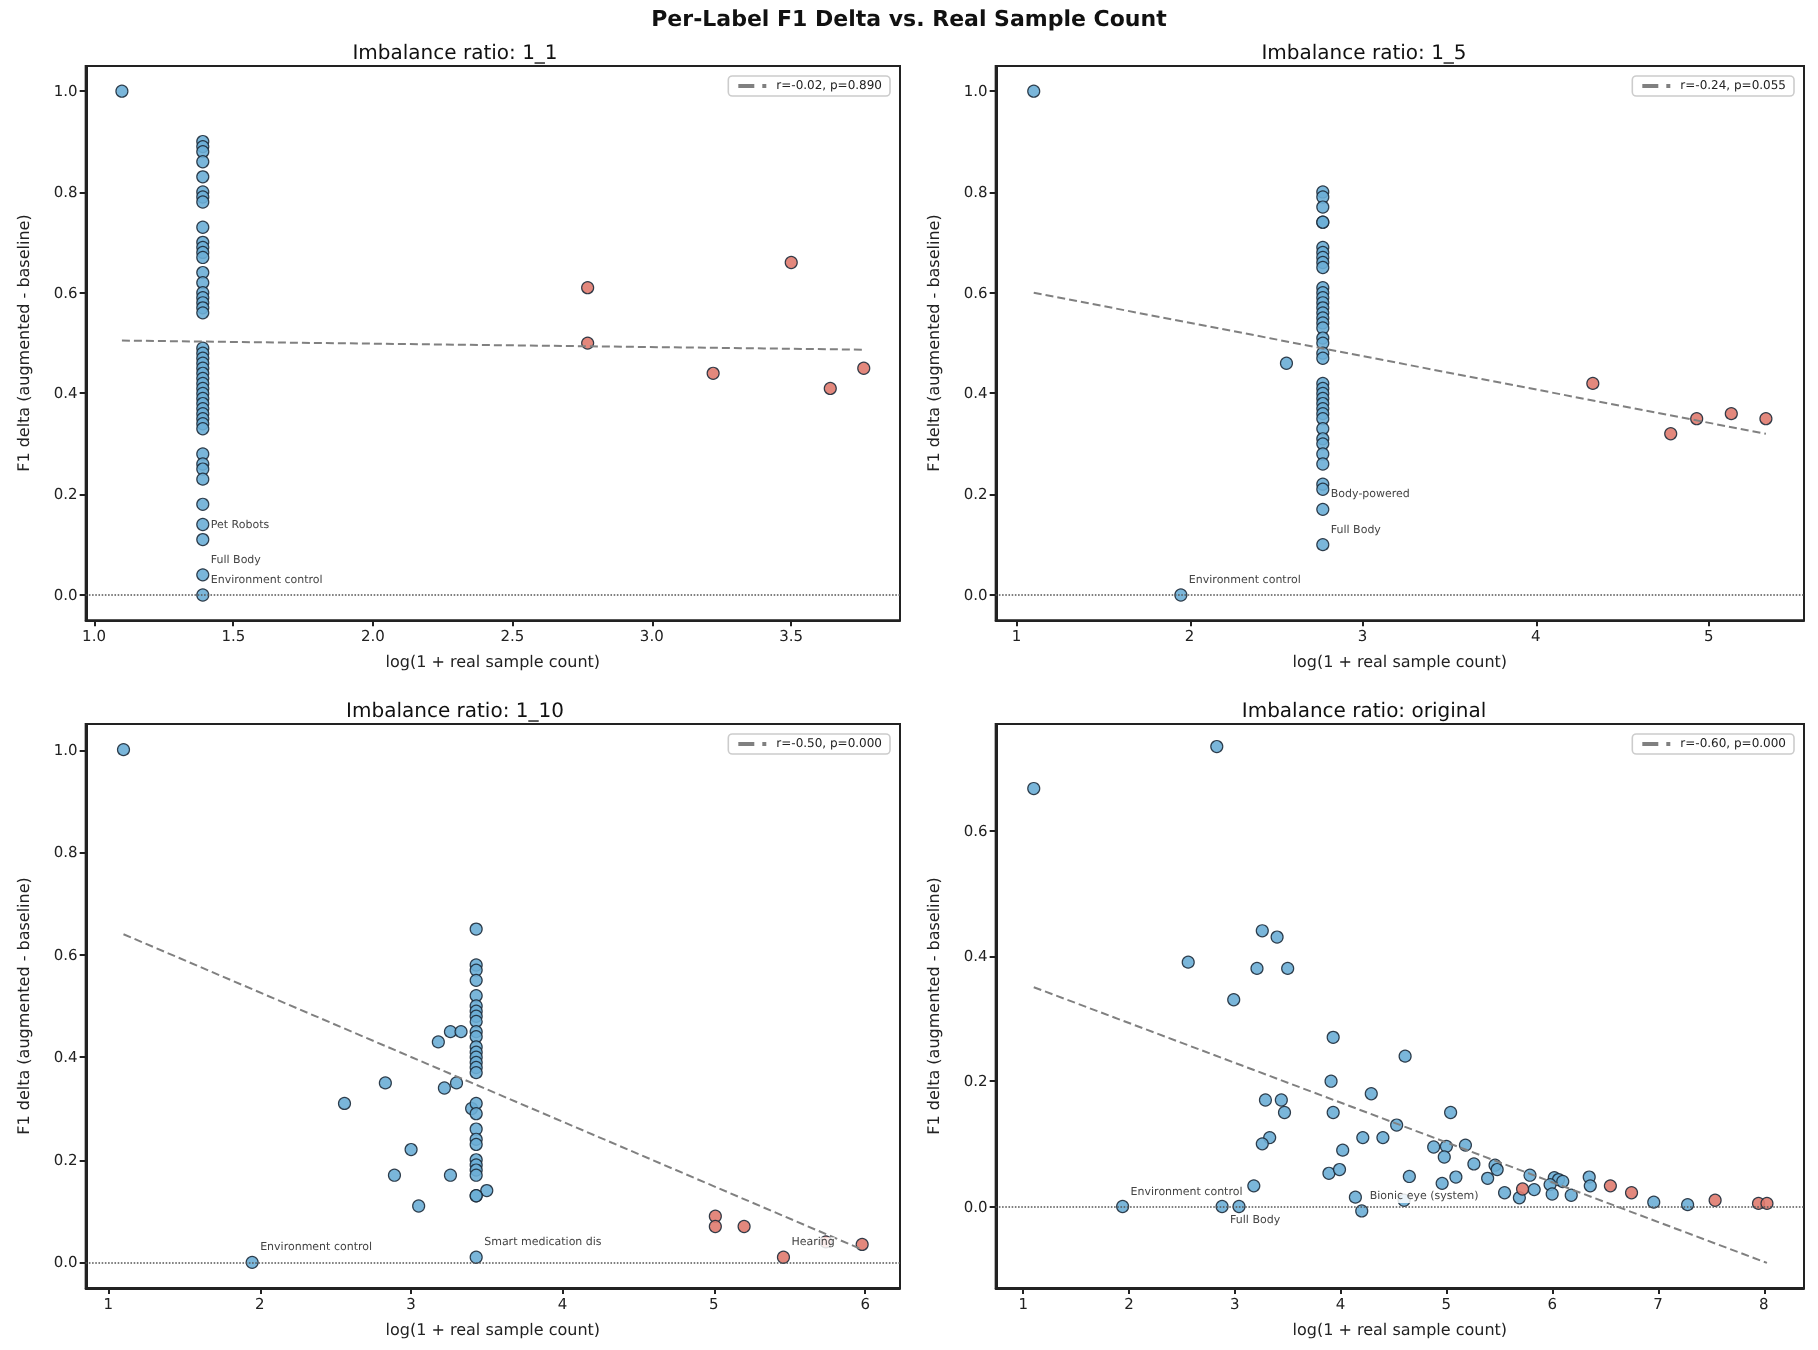 This screenshot has width=1818, height=1350. What do you see at coordinates (909, 19) in the screenshot?
I see `chart-title: Per-Label F1 Delta vs. Real Sample Count` at bounding box center [909, 19].